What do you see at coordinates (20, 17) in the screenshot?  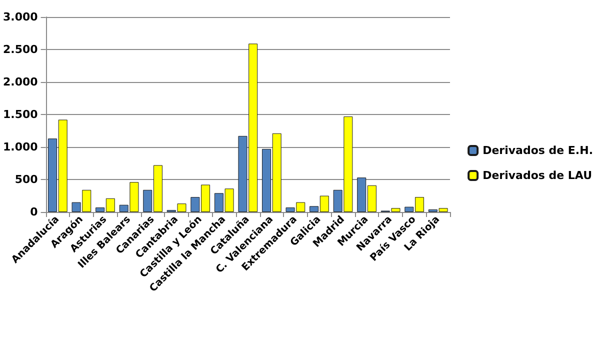 I see `y-tick-label: 3.000` at bounding box center [20, 17].